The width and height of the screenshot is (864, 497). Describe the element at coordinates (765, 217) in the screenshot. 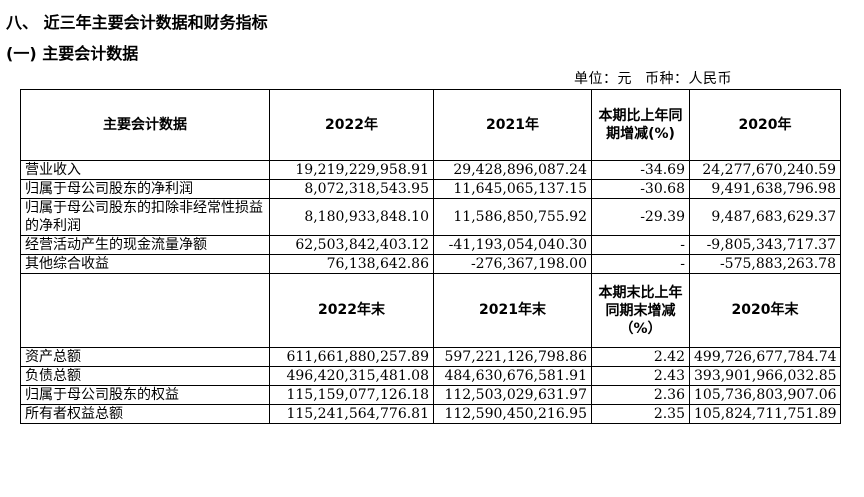

I see `value-cell: 9,487,683,629.37` at that location.